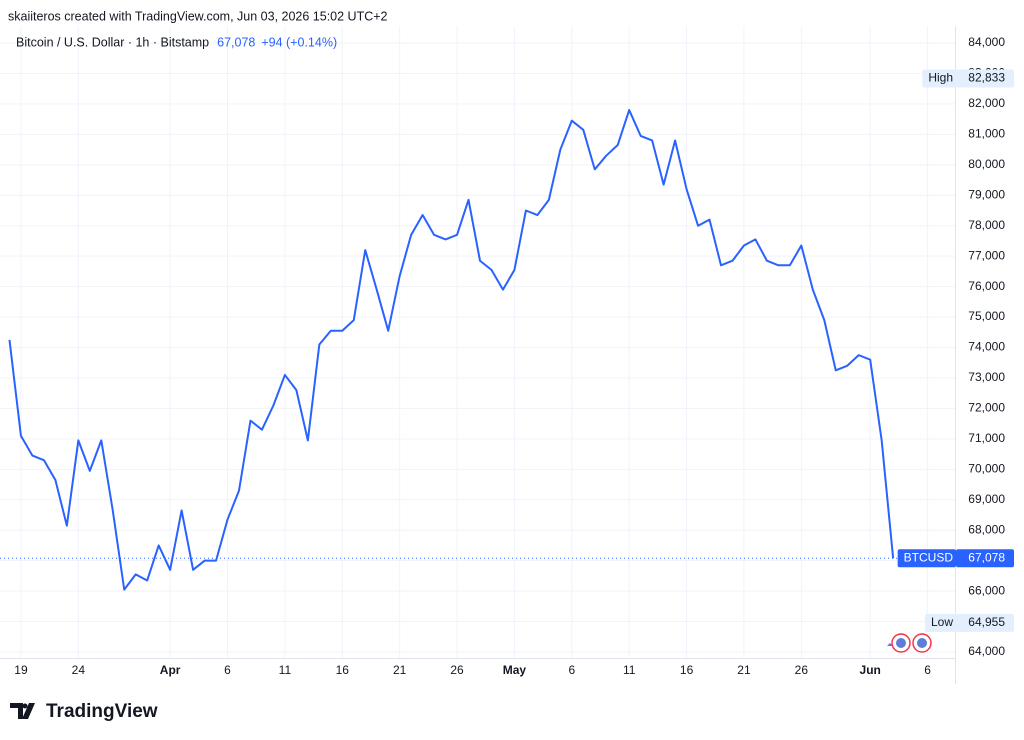 The width and height of the screenshot is (1024, 740). What do you see at coordinates (986, 468) in the screenshot?
I see `y-tick-label: 70,000` at bounding box center [986, 468].